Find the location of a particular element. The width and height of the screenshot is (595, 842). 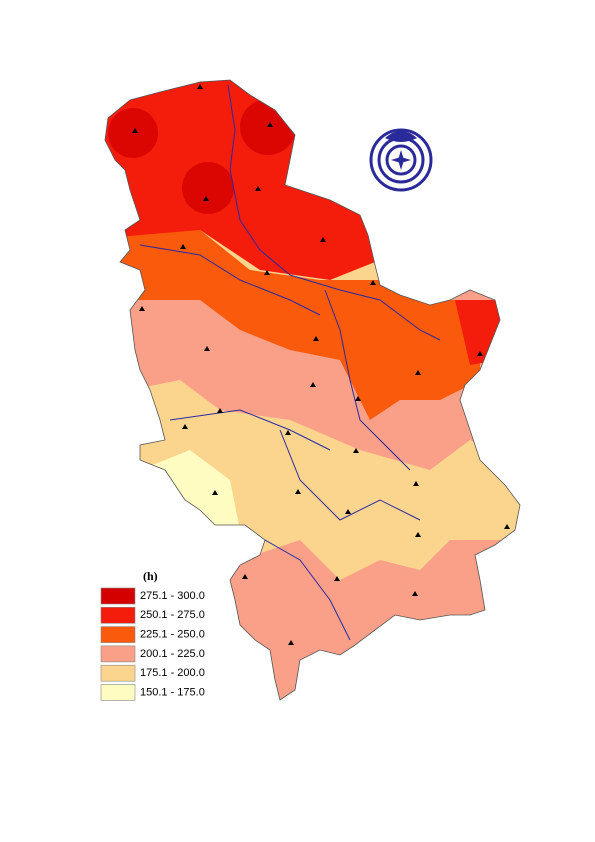

legend-label: 225.1 - 250.0 is located at coordinates (172, 635).